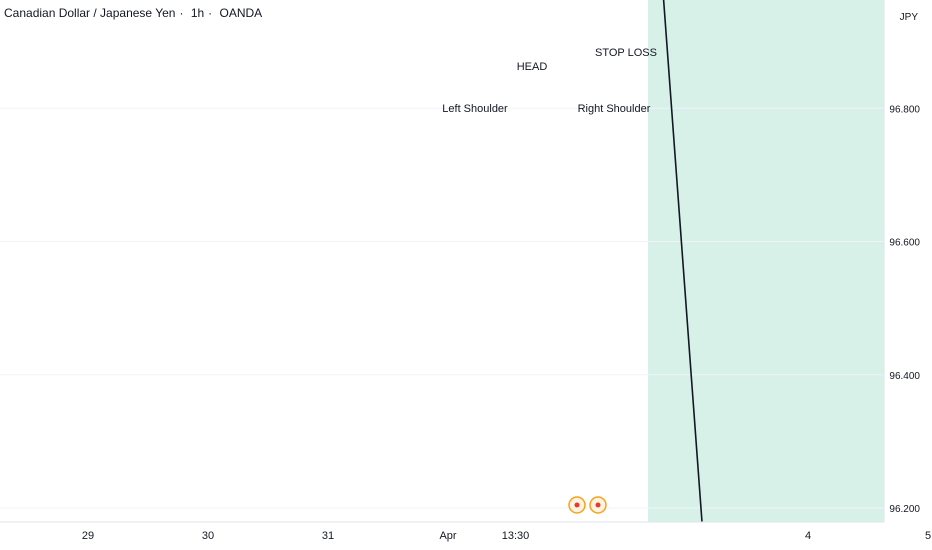  Describe the element at coordinates (626, 53) in the screenshot. I see `stop-loss-label: STOP LOSS` at that location.